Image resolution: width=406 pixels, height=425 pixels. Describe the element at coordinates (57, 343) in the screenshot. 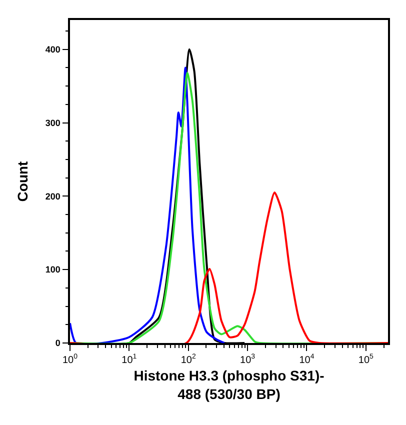

I see `y-tick-label: 0` at that location.